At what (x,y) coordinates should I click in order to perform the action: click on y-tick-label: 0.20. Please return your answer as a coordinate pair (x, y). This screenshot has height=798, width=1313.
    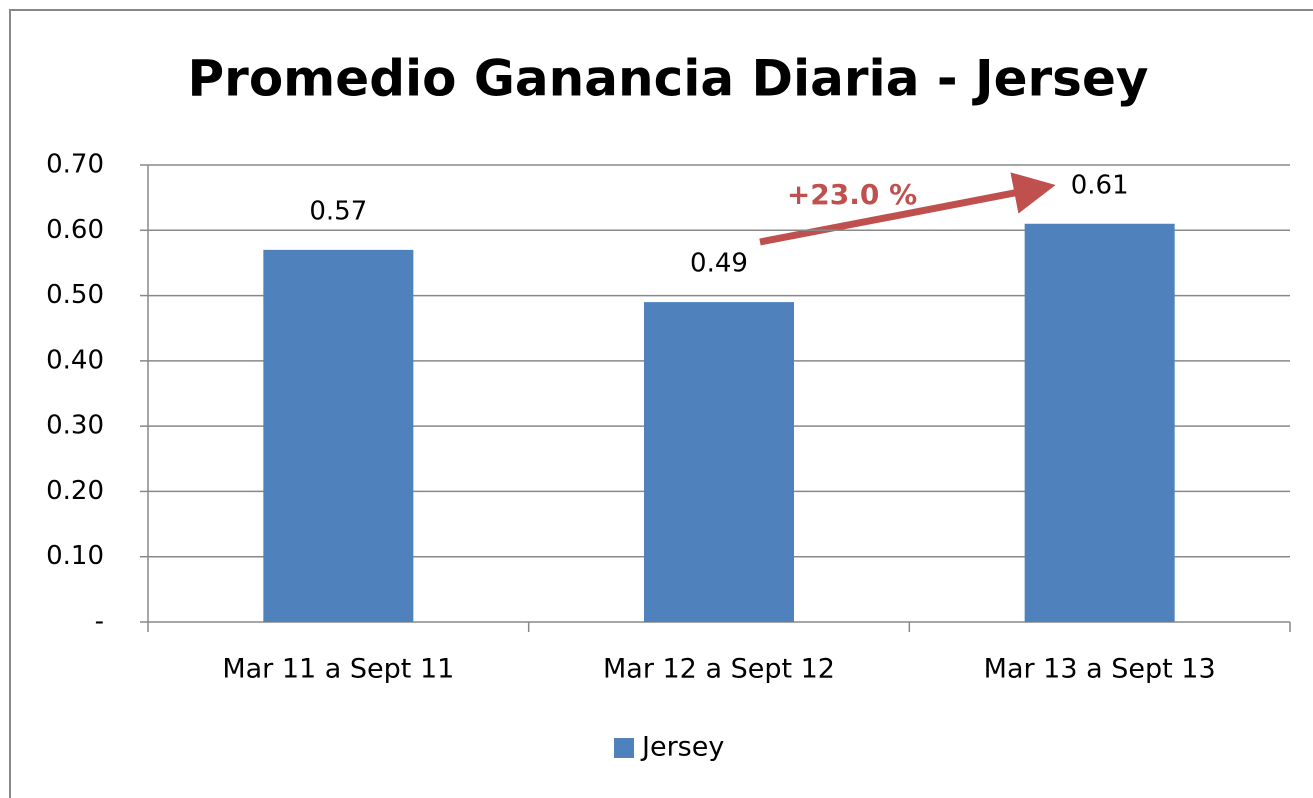
    Looking at the image, I should click on (75, 491).